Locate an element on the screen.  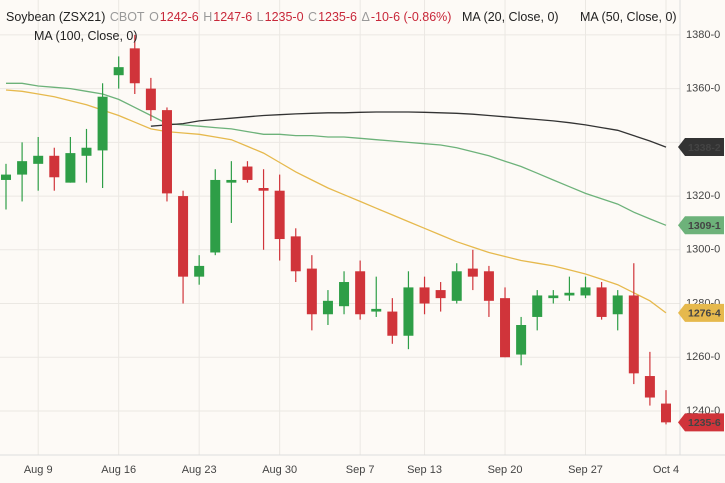
price-tag-label: 1309-1 is located at coordinates (704, 226).